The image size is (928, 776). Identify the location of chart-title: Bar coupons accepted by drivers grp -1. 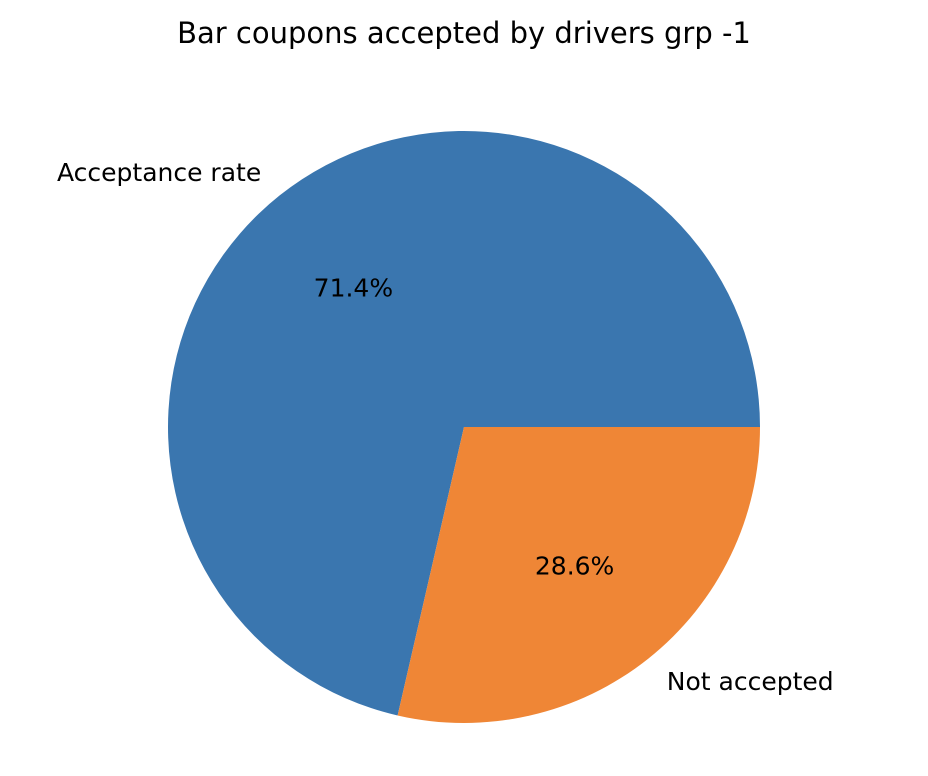
(464, 33).